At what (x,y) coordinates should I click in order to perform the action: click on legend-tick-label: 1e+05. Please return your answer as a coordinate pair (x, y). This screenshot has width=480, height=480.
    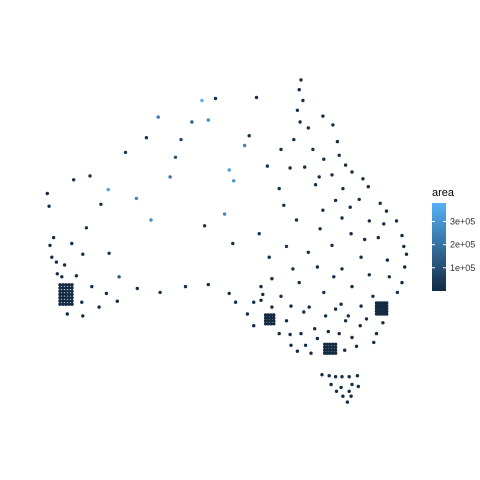
    Looking at the image, I should click on (462, 268).